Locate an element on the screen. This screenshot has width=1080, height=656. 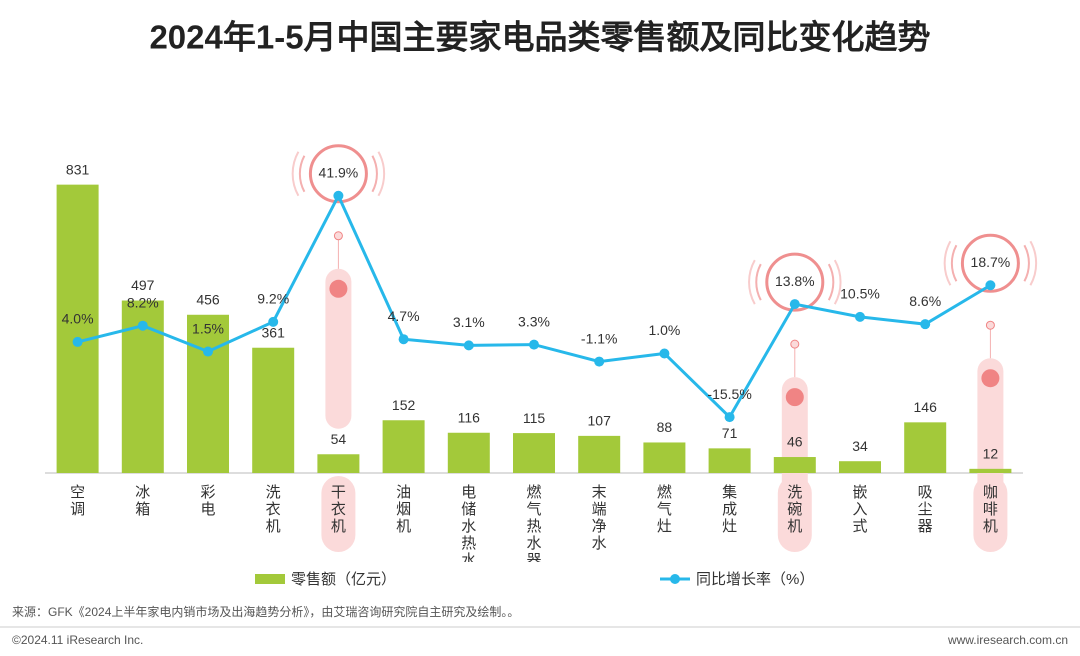
line-value-label: 1.0% is located at coordinates (664, 330).